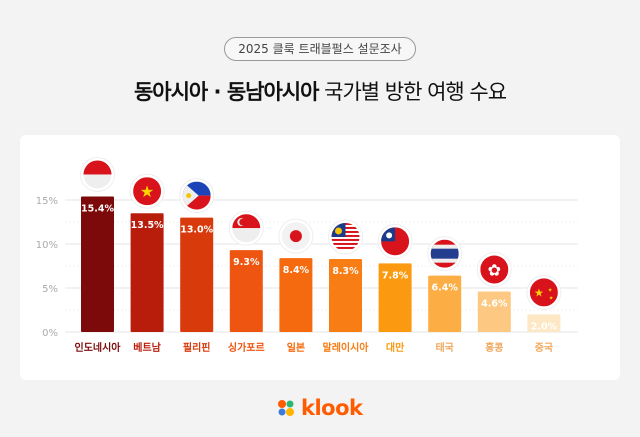 The height and width of the screenshot is (437, 640). What do you see at coordinates (415, 92) in the screenshot?
I see `title-regular: 국가별 방한 여행 수요` at bounding box center [415, 92].